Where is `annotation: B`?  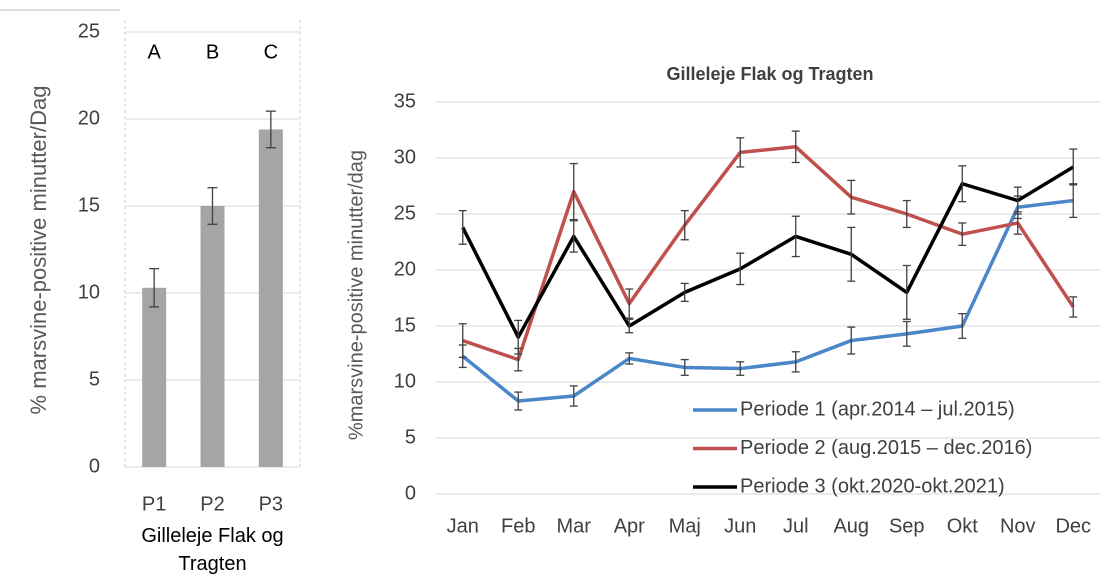
annotation: B is located at coordinates (212, 52).